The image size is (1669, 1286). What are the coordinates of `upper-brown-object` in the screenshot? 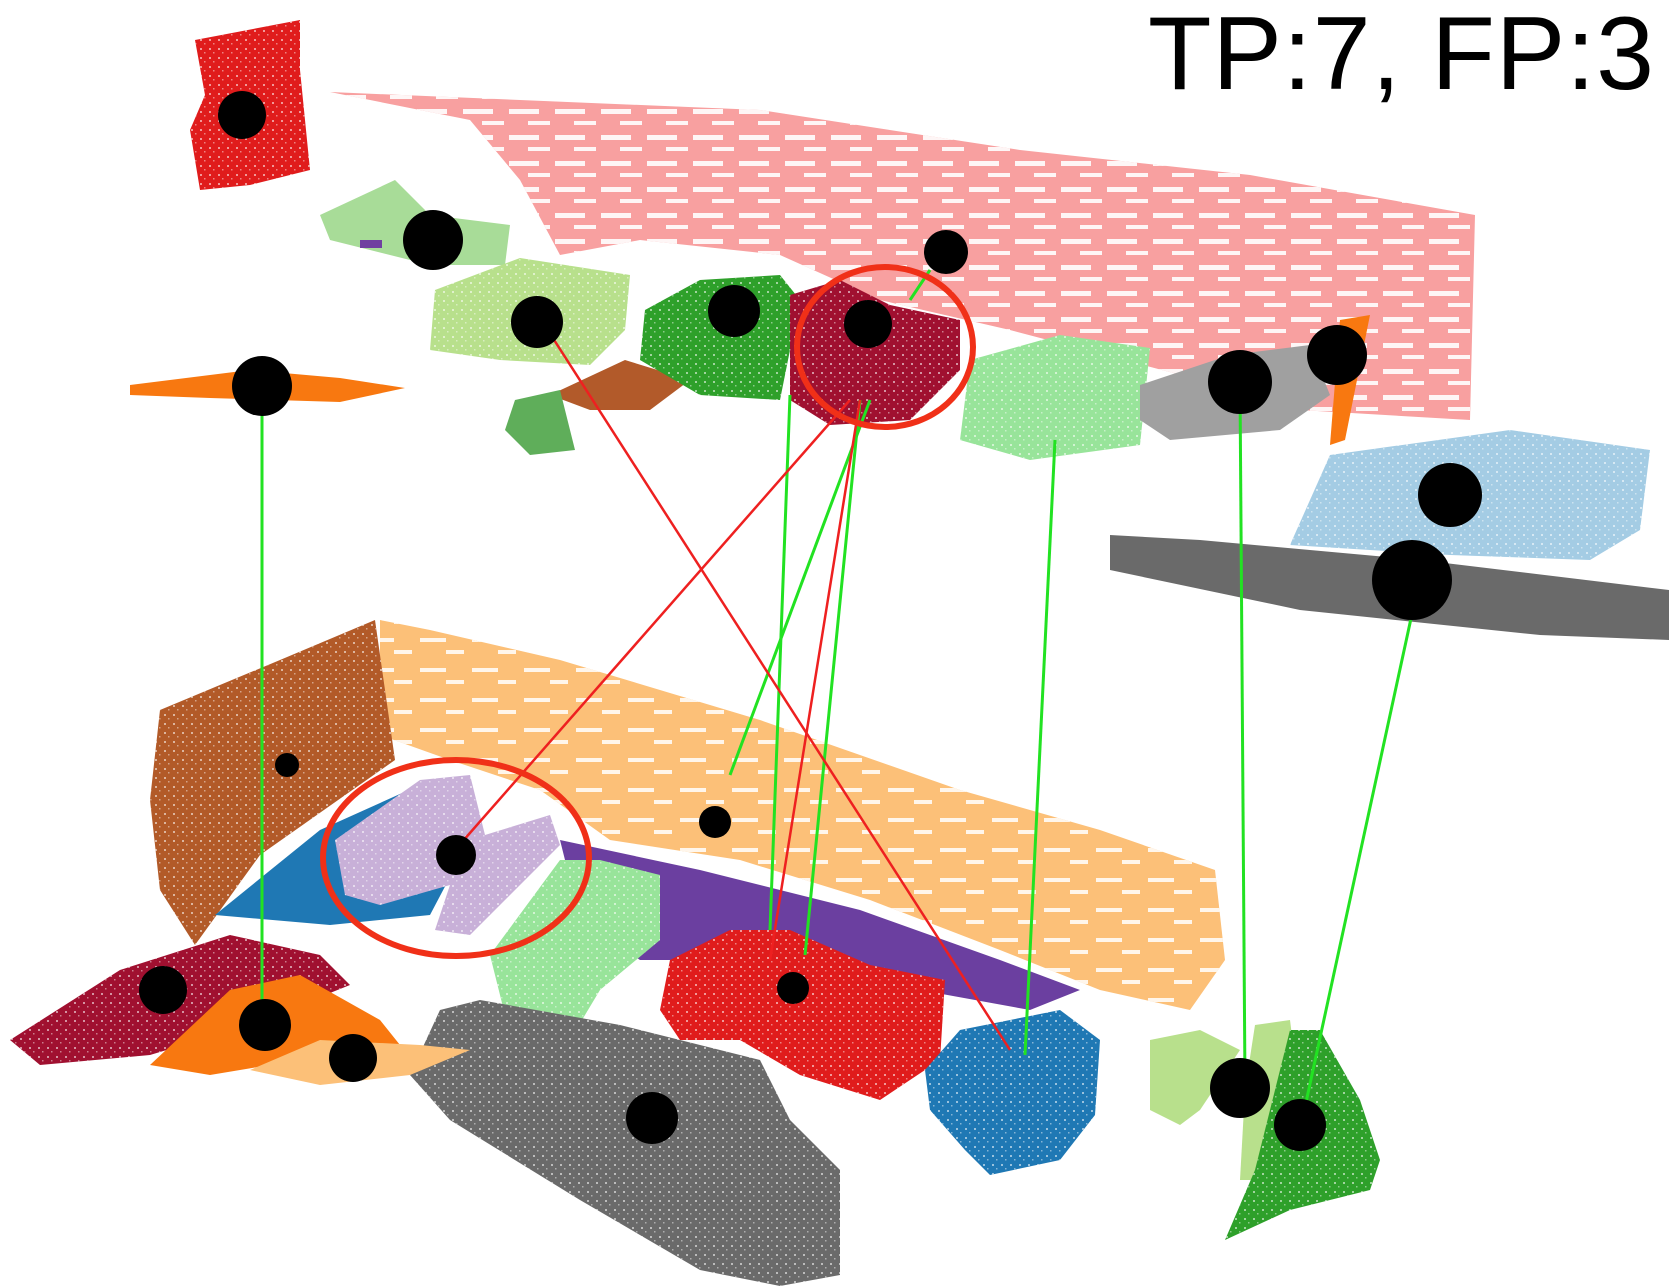 It's located at (620, 385).